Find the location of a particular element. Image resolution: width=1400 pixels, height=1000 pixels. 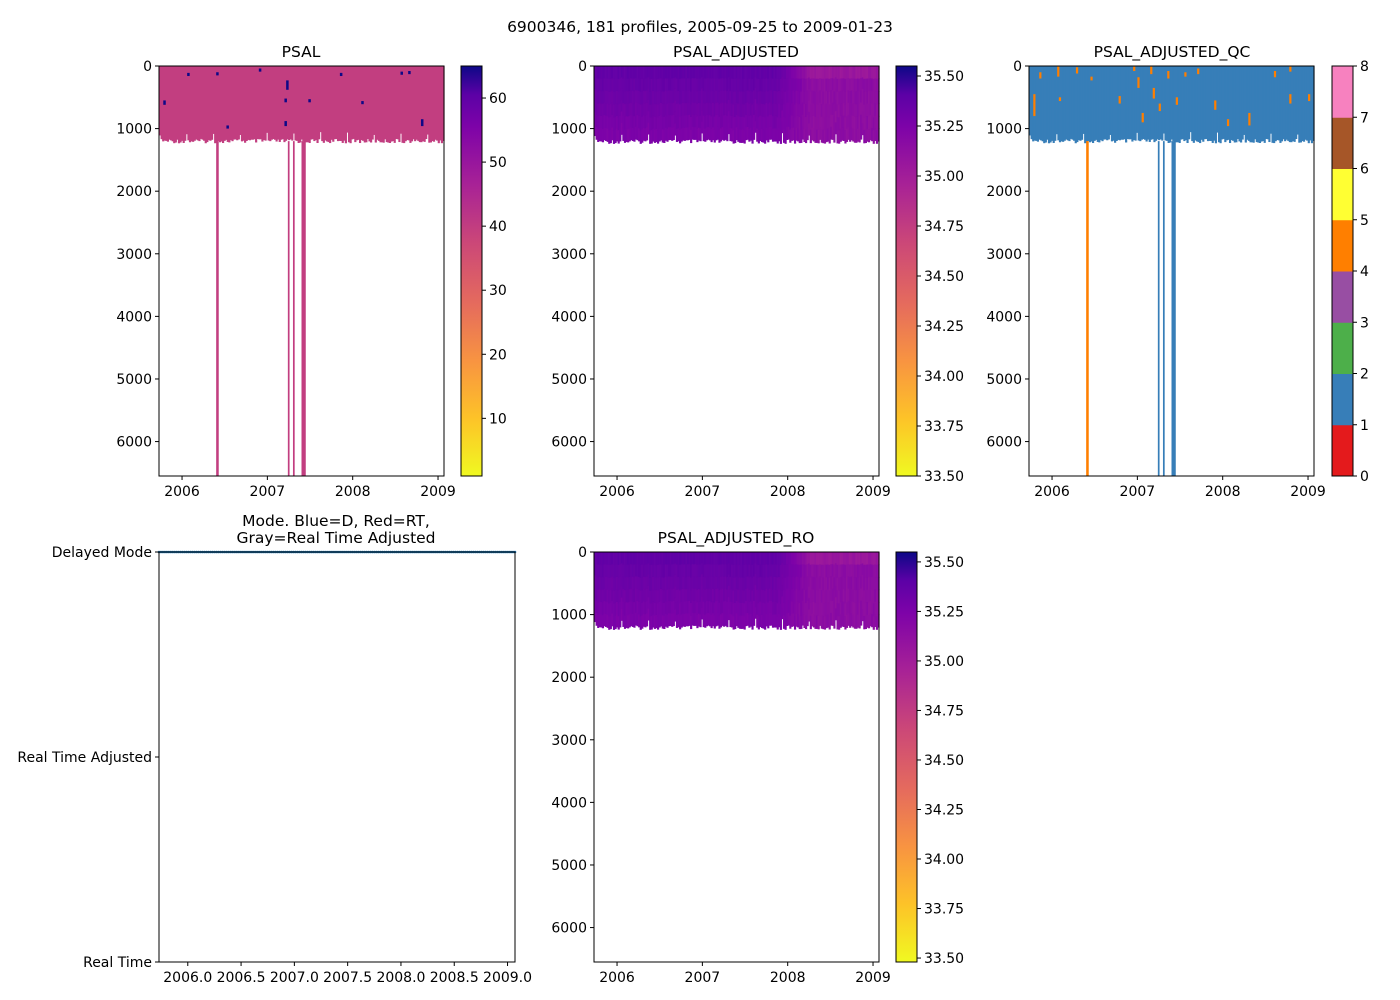

outlier-cell is located at coordinates (362, 103).